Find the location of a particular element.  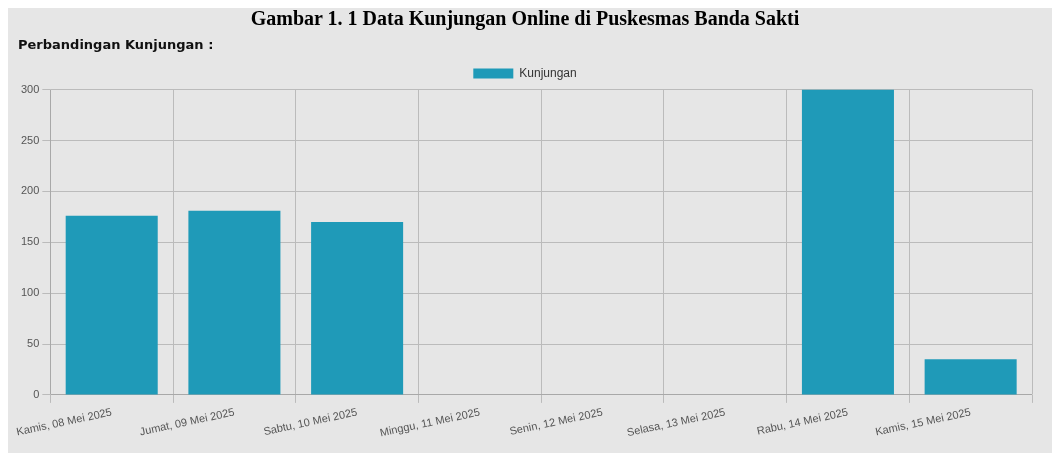

chart-title: Gambar 1. 1 Data Kunjungan Online di Puskesmas Banda Sakti is located at coordinates (525, 19).